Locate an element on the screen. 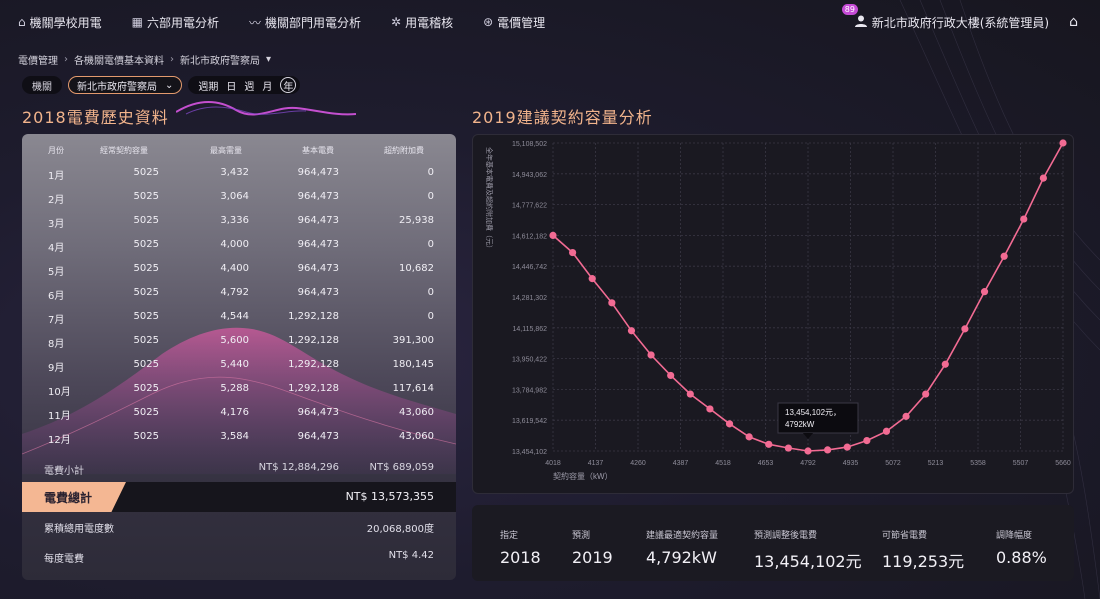  cell-month: 10月 is located at coordinates (59, 392).